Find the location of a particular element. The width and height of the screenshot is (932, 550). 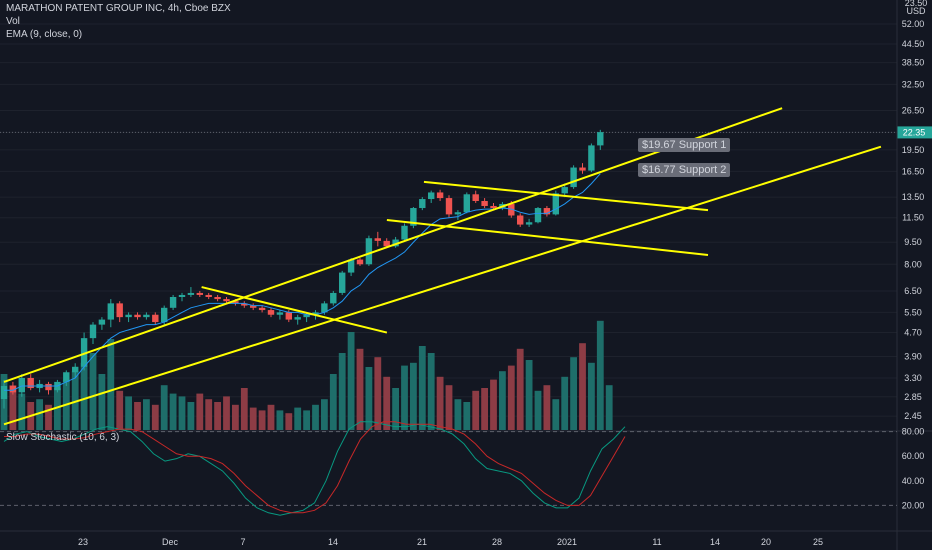

price-axis-currency: USD is located at coordinates (916, 11).